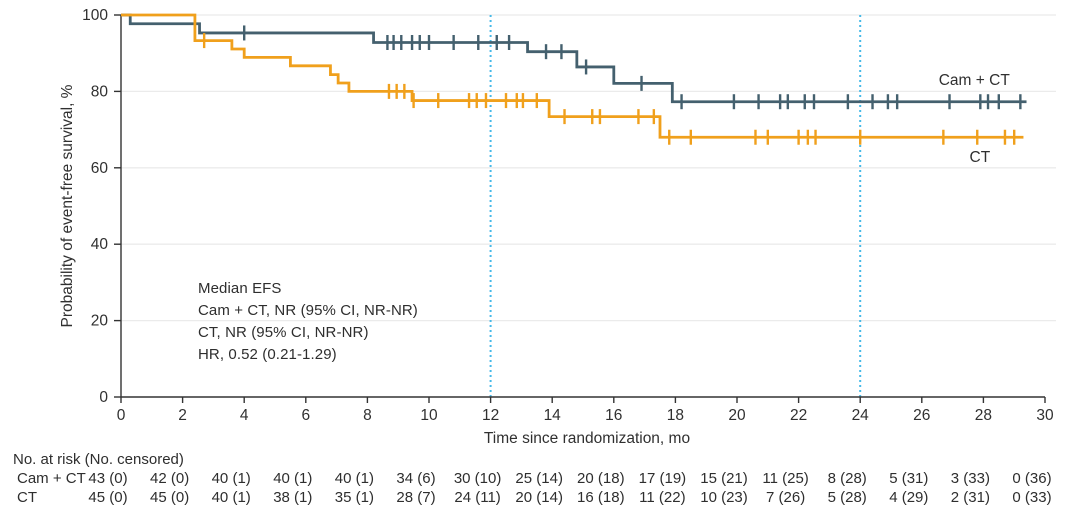  I want to click on risk-value: 4 (29), so click(909, 497).